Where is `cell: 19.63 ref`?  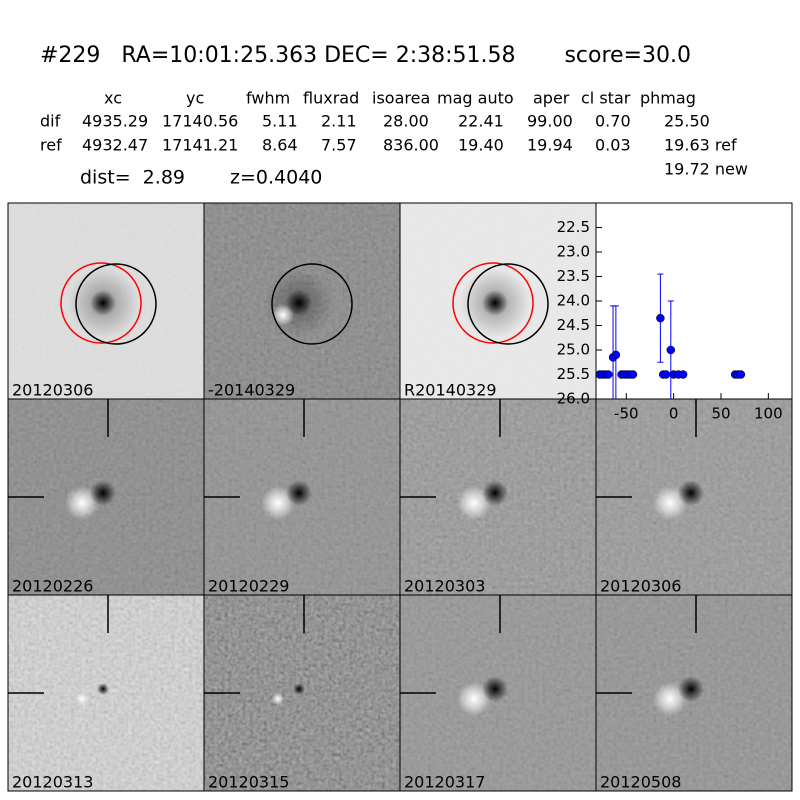 cell: 19.63 ref is located at coordinates (700, 145).